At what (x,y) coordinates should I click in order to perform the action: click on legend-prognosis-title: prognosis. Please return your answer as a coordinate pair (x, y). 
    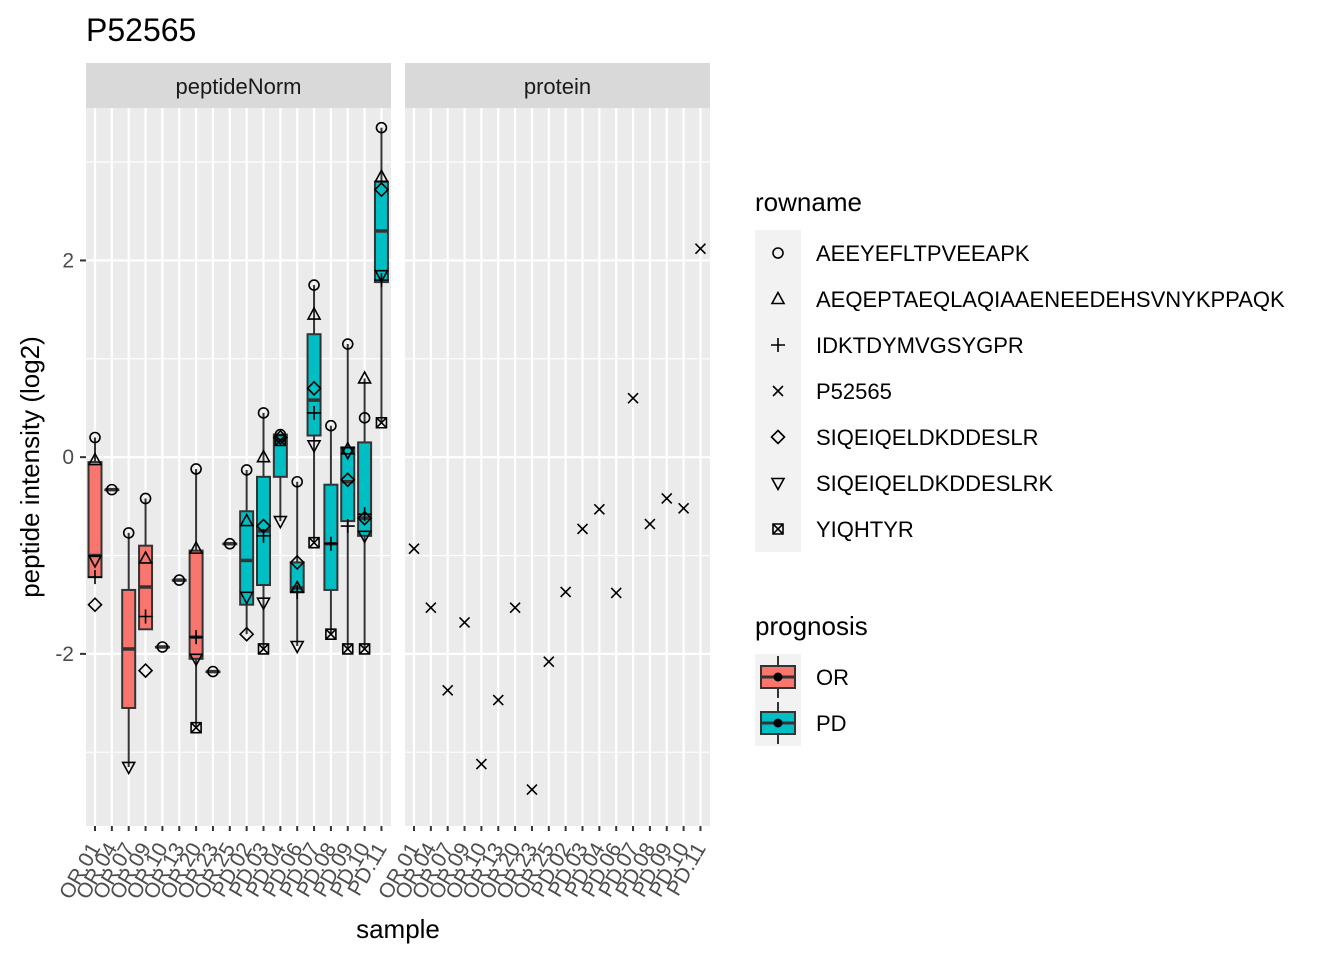
    Looking at the image, I should click on (811, 626).